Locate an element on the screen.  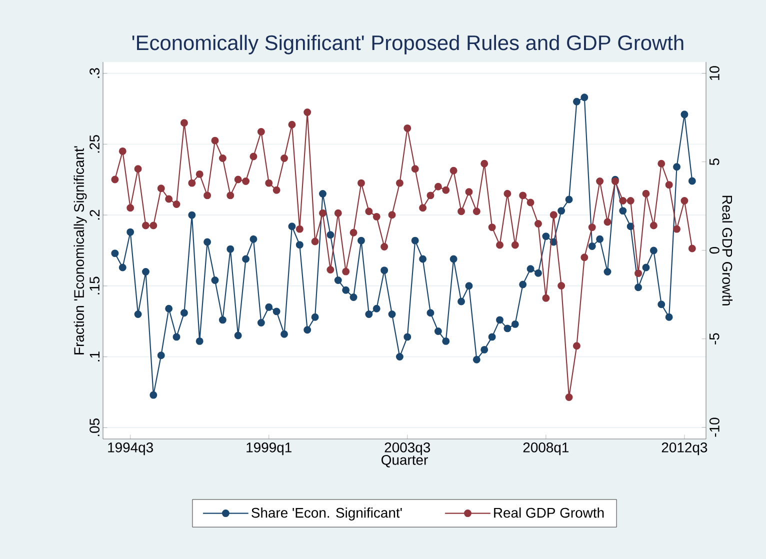
y2-tick-label: 5 is located at coordinates (715, 162).